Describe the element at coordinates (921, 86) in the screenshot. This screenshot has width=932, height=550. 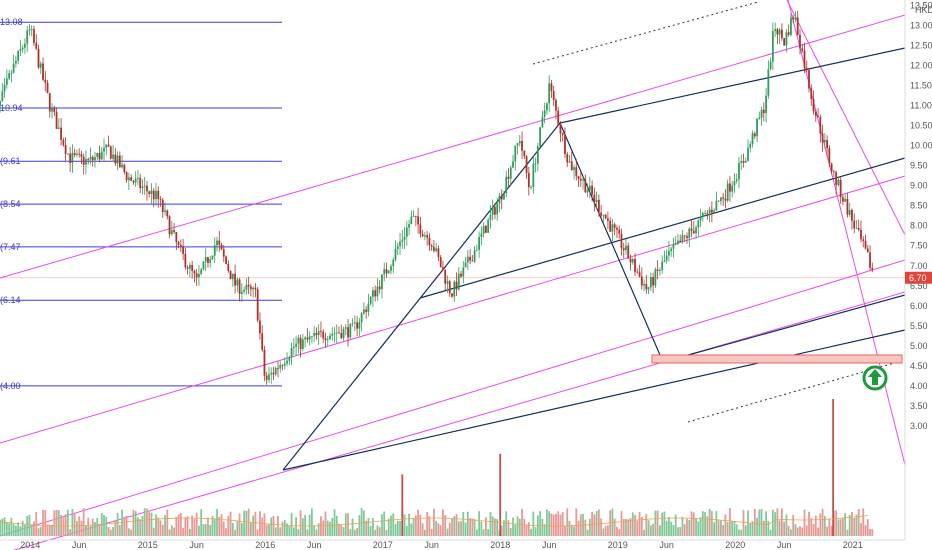
I see `y-tick-label: 11.50` at that location.